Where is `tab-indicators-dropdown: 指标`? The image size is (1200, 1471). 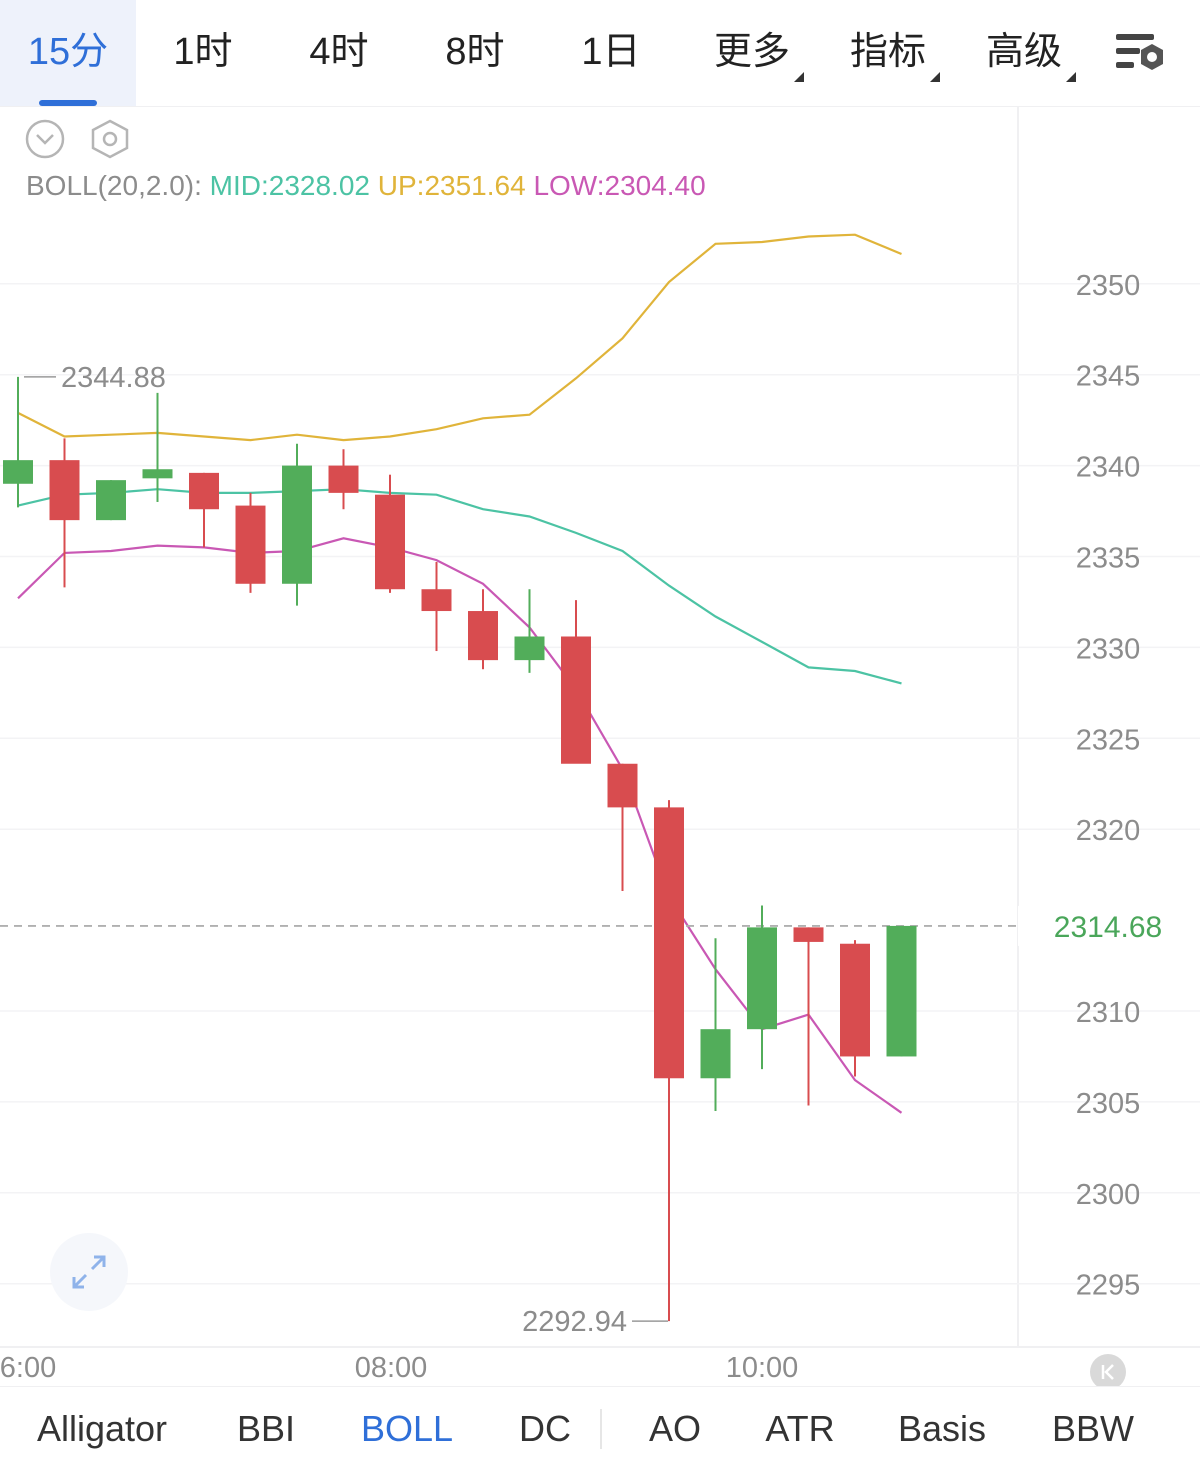
tab-indicators-dropdown: 指标 is located at coordinates (895, 53).